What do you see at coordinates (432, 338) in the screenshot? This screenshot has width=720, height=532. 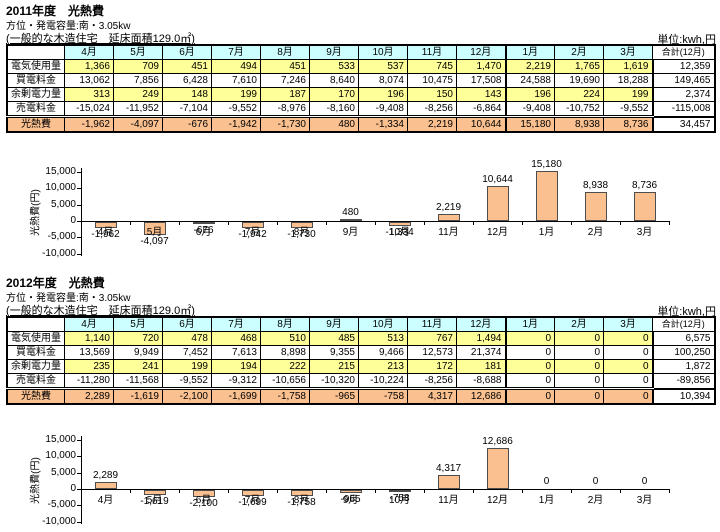 I see `value-cell: 767` at bounding box center [432, 338].